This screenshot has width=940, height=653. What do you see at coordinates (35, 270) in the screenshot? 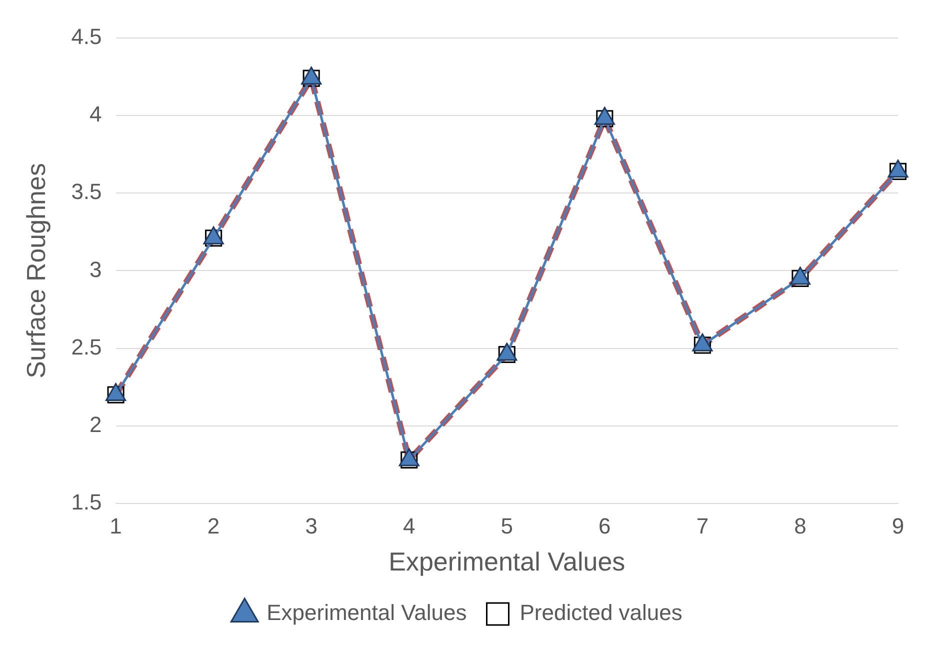
I see `y-axis-title: Surface Roughnes` at bounding box center [35, 270].